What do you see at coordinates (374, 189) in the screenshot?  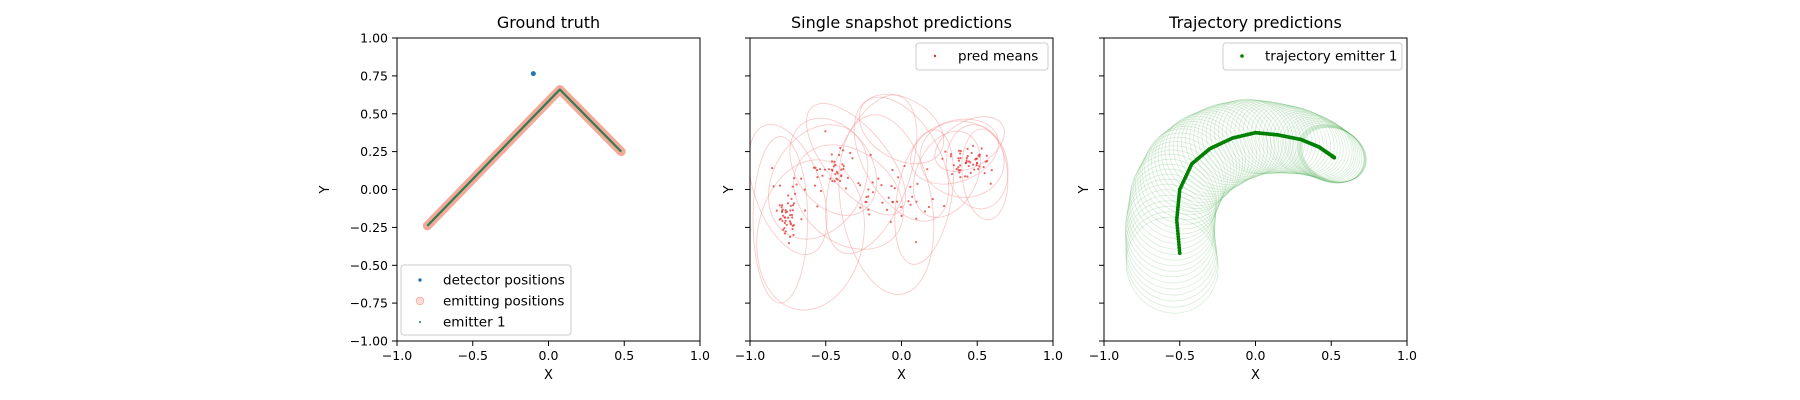 I see `panel1-ytick-label: 0.00` at bounding box center [374, 189].